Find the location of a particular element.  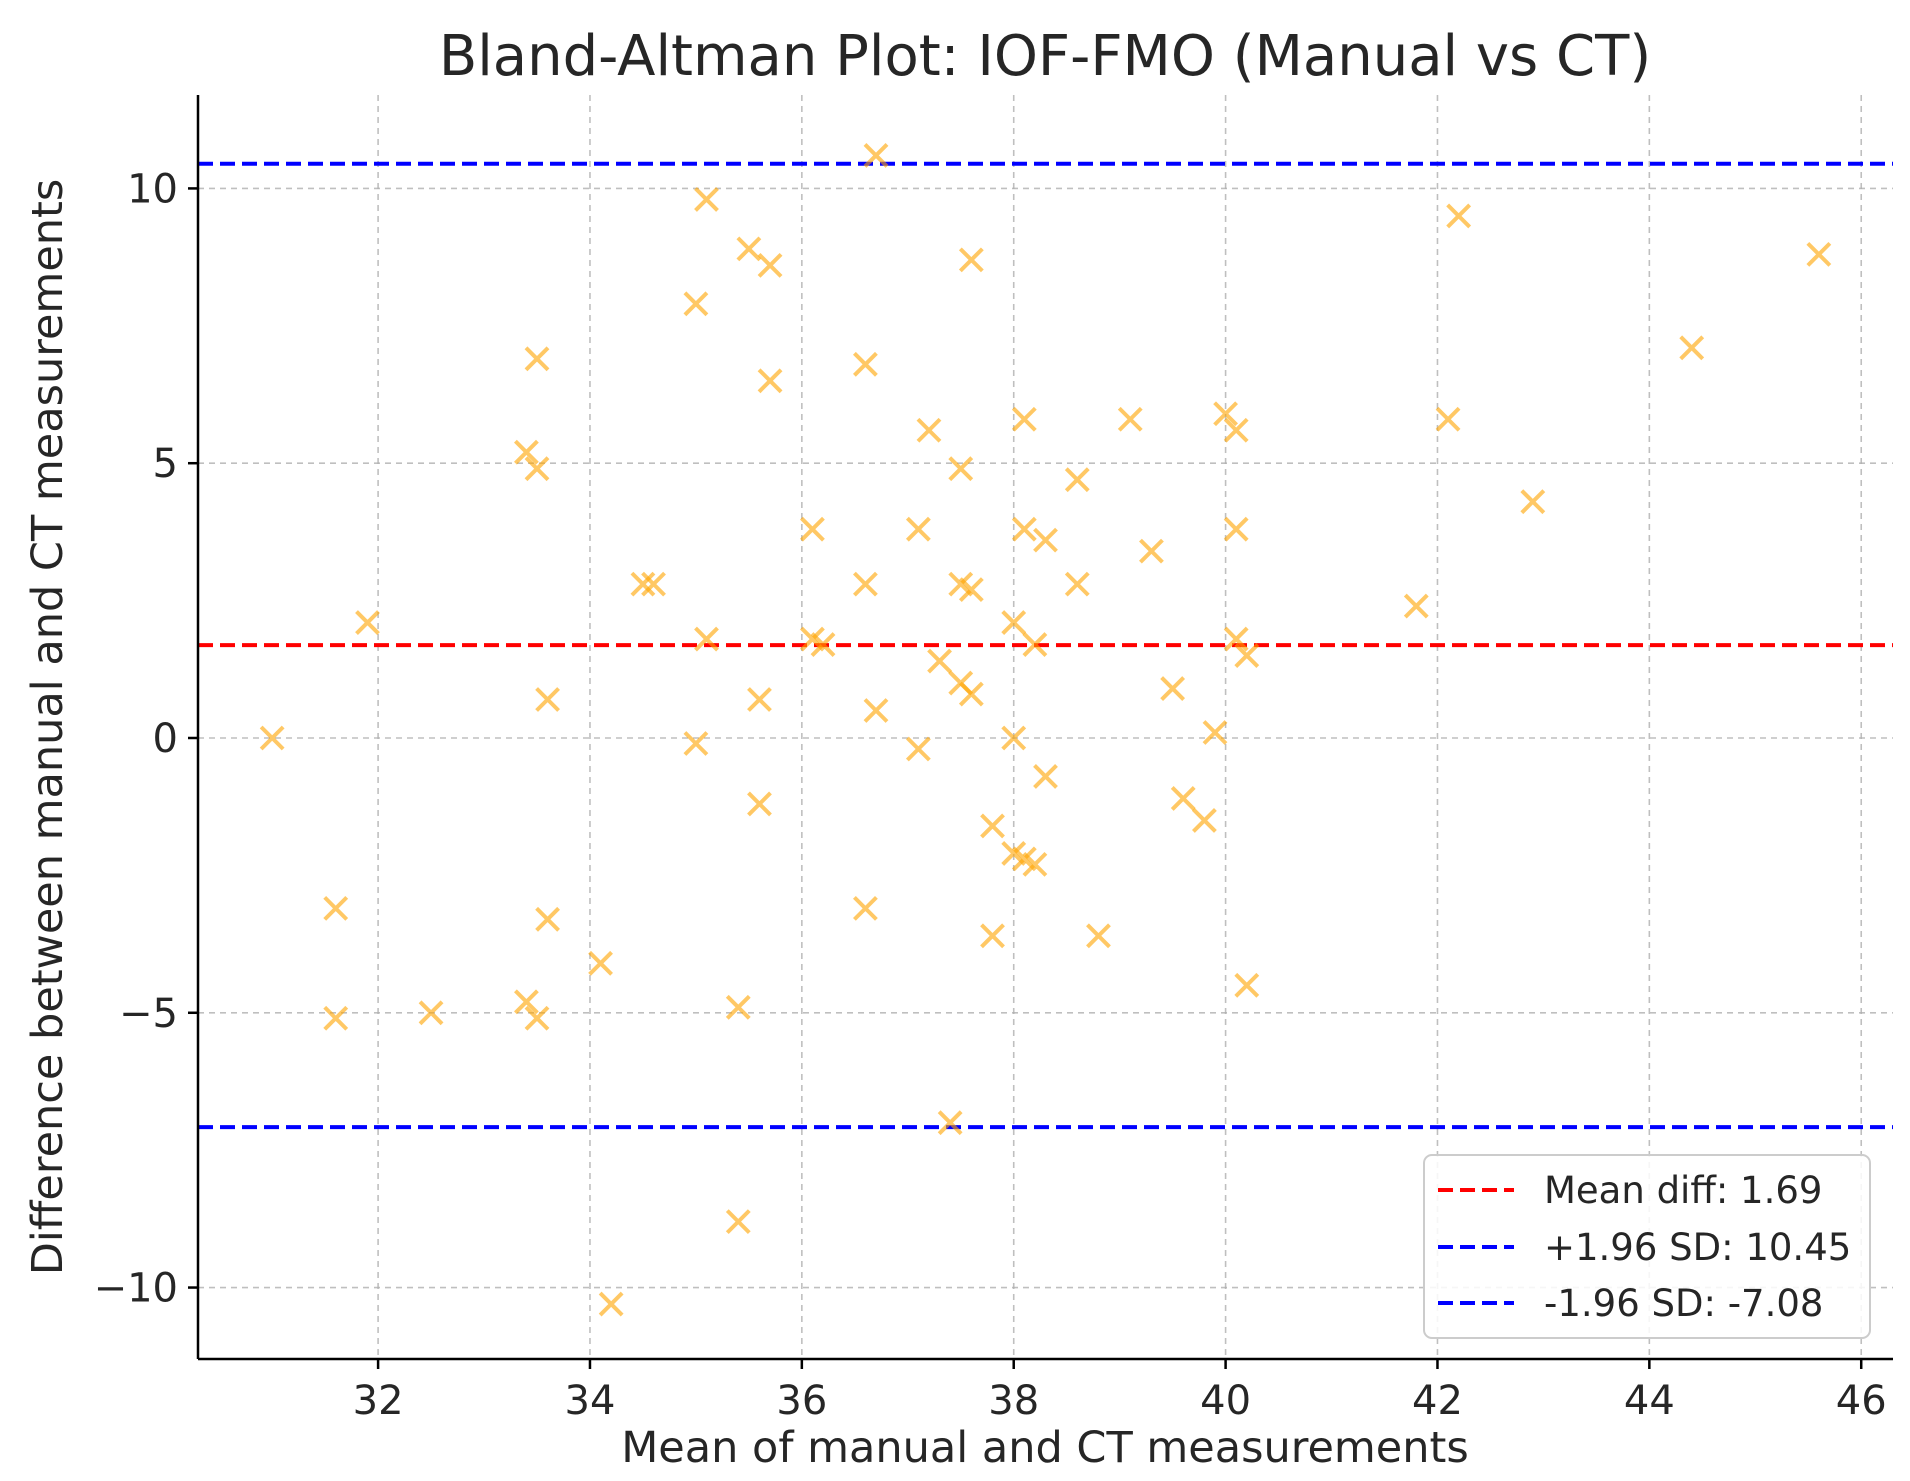

x-tick-label: 32 is located at coordinates (378, 1401).